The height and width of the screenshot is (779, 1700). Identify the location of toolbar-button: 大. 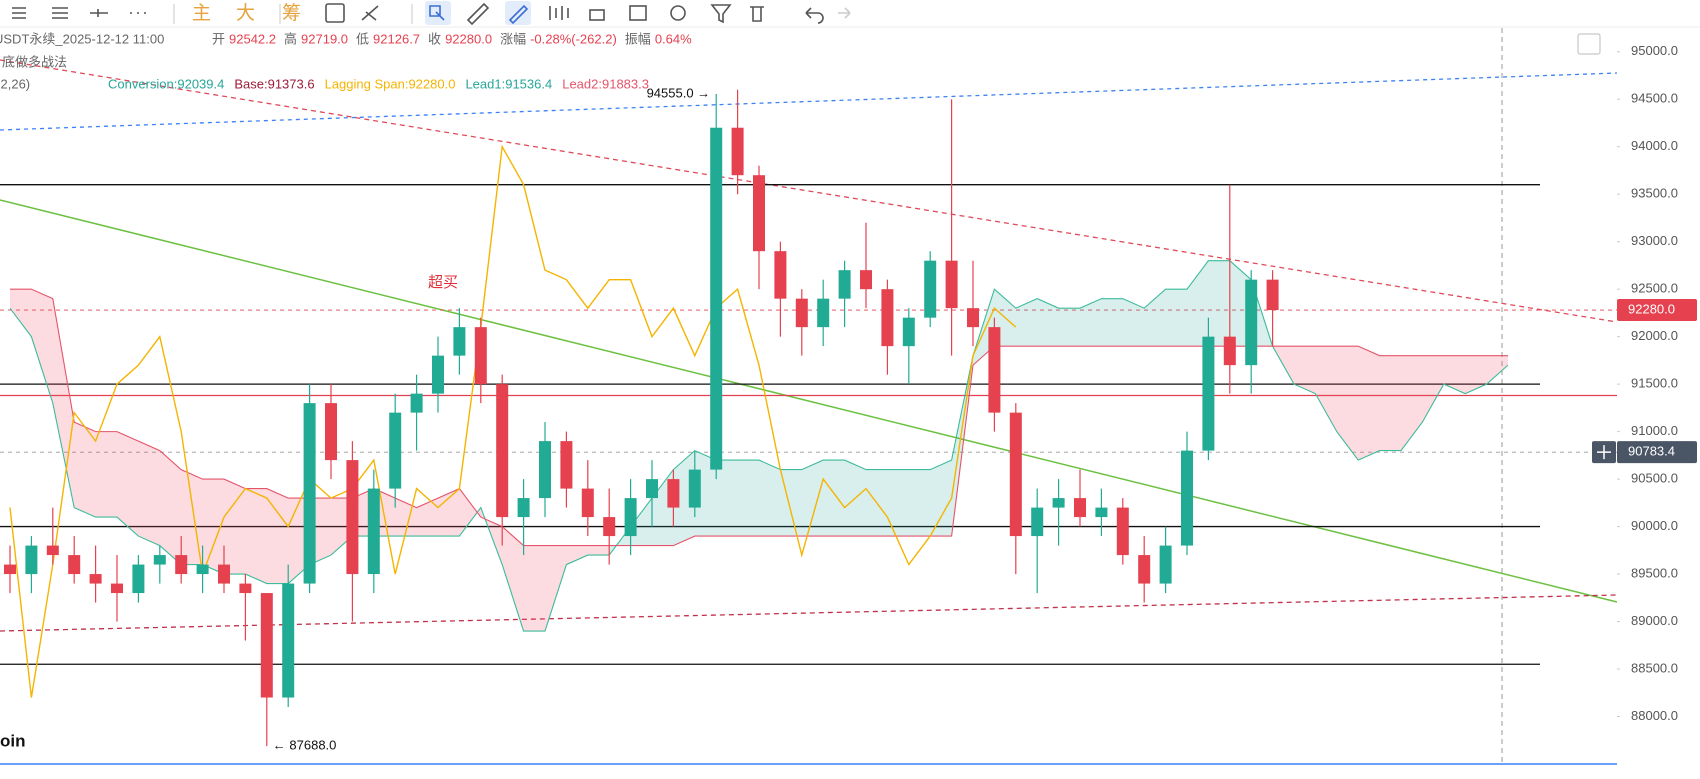
(245, 13).